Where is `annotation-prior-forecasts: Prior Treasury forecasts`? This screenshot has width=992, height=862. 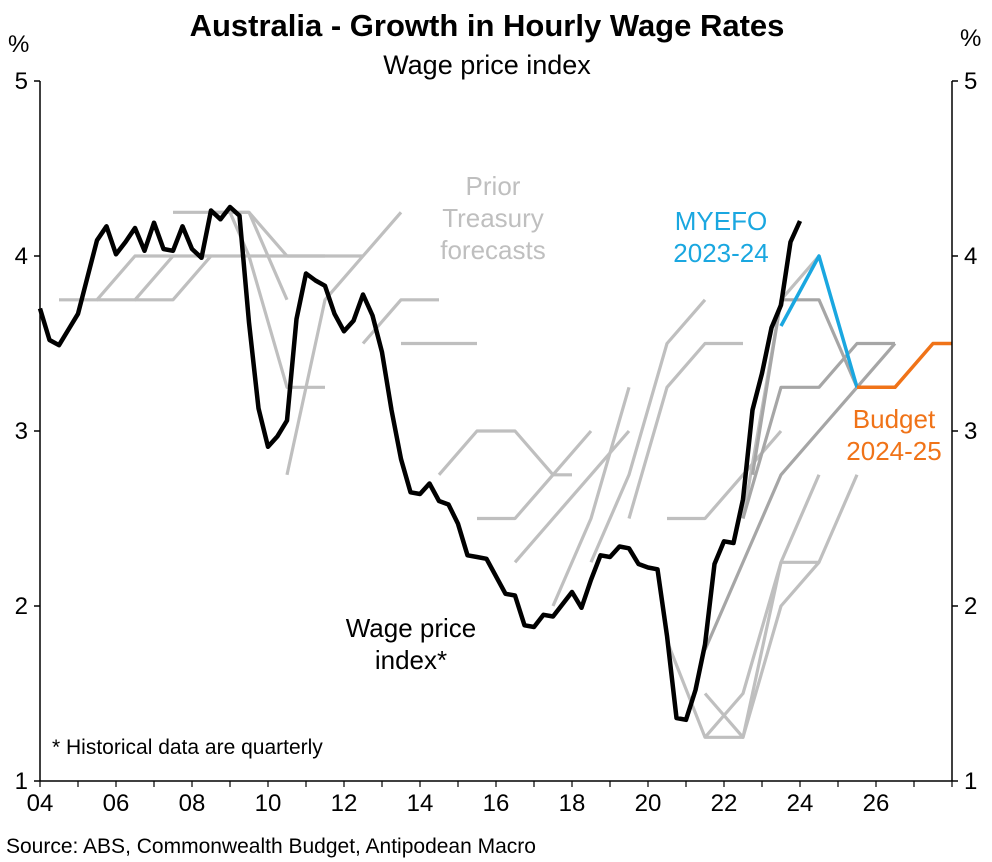 annotation-prior-forecasts: Prior Treasury forecasts is located at coordinates (493, 218).